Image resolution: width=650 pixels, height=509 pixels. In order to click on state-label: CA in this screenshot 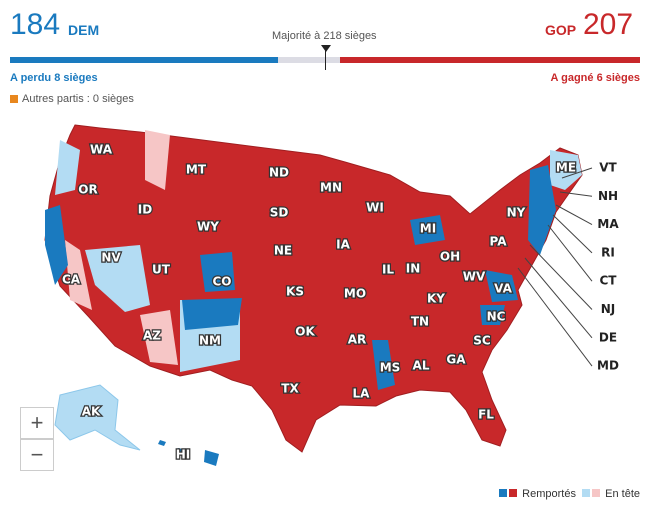, I will do `click(71, 280)`.